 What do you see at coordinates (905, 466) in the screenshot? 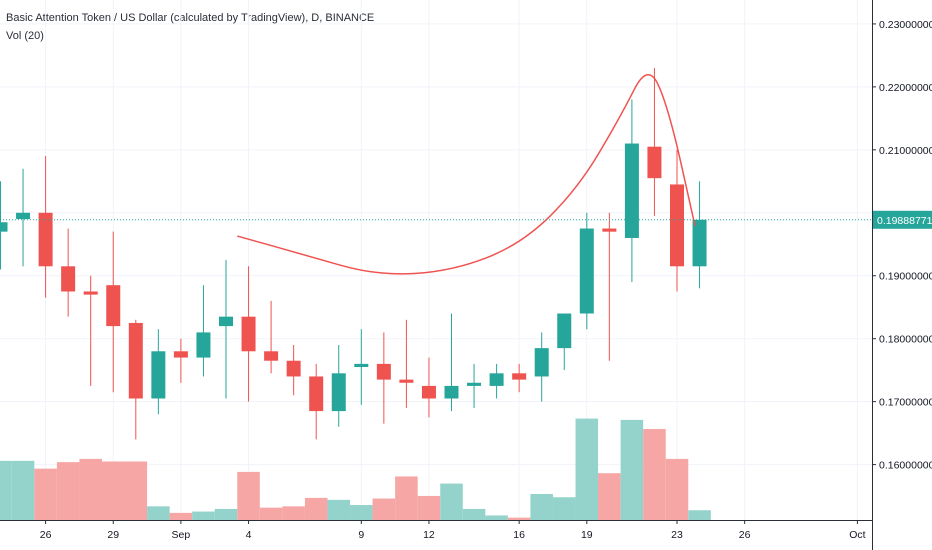
I see `price-tick-label: 0.16000000` at bounding box center [905, 466].